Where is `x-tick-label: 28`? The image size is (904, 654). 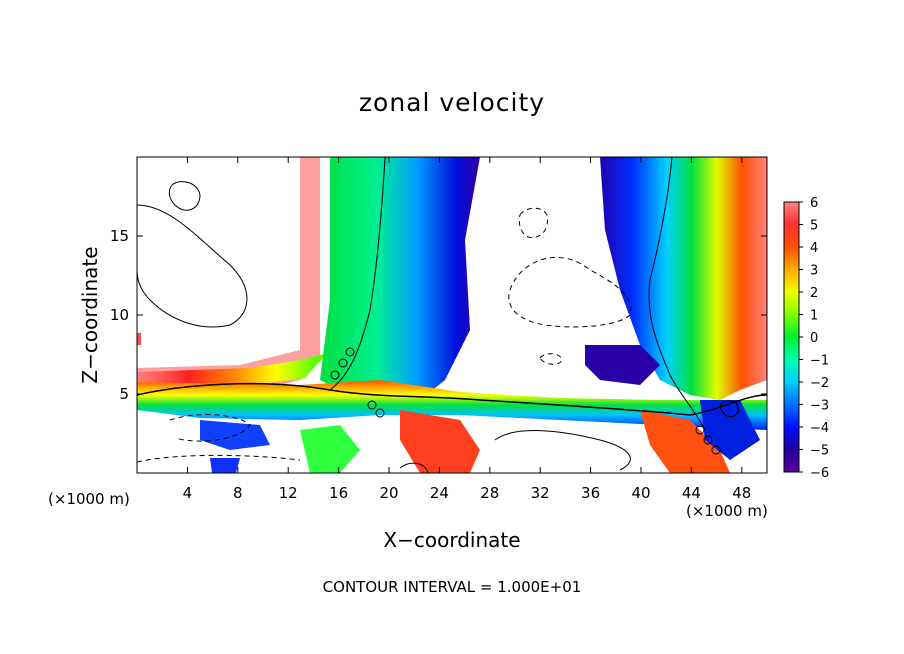
x-tick-label: 28 is located at coordinates (489, 493).